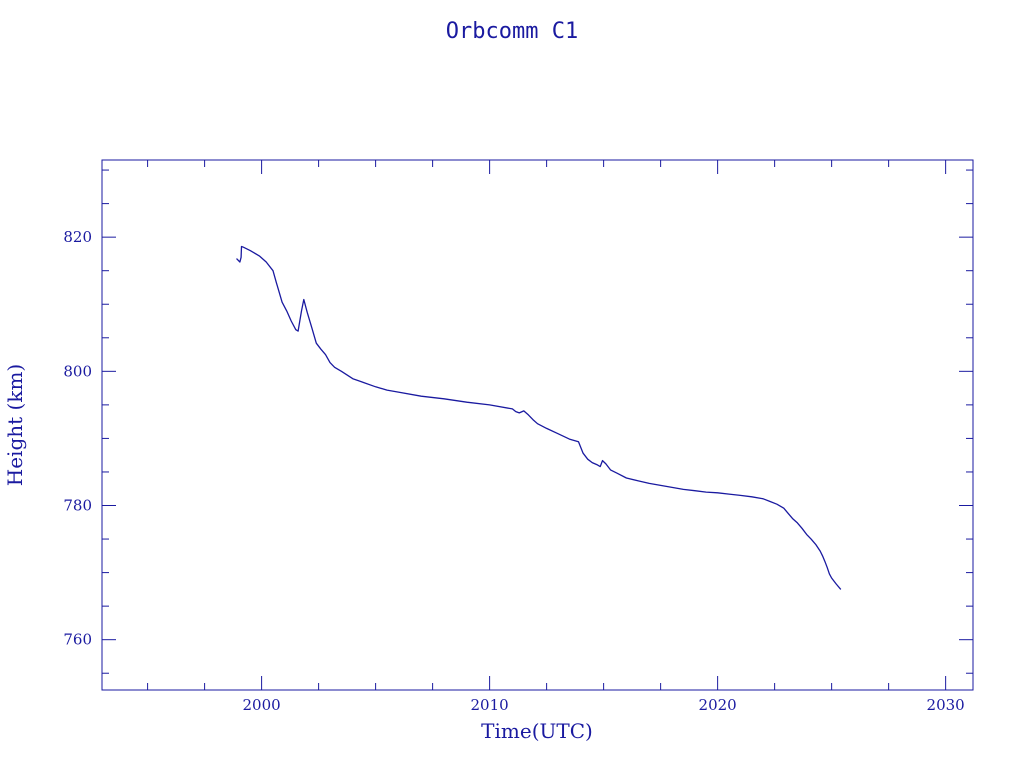  What do you see at coordinates (537, 731) in the screenshot?
I see `x-axis-label: Time(UTC)` at bounding box center [537, 731].